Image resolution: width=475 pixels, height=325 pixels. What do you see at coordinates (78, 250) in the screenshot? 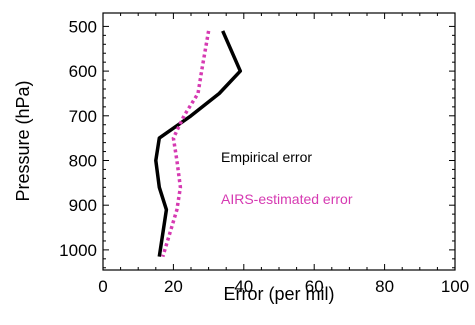
I see `y-tick-label: 1000` at bounding box center [78, 250].